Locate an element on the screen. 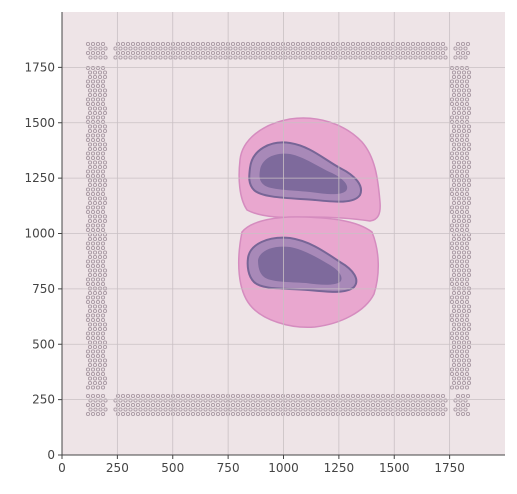 The width and height of the screenshot is (517, 494). x-tick-label: 1750 is located at coordinates (449, 468).